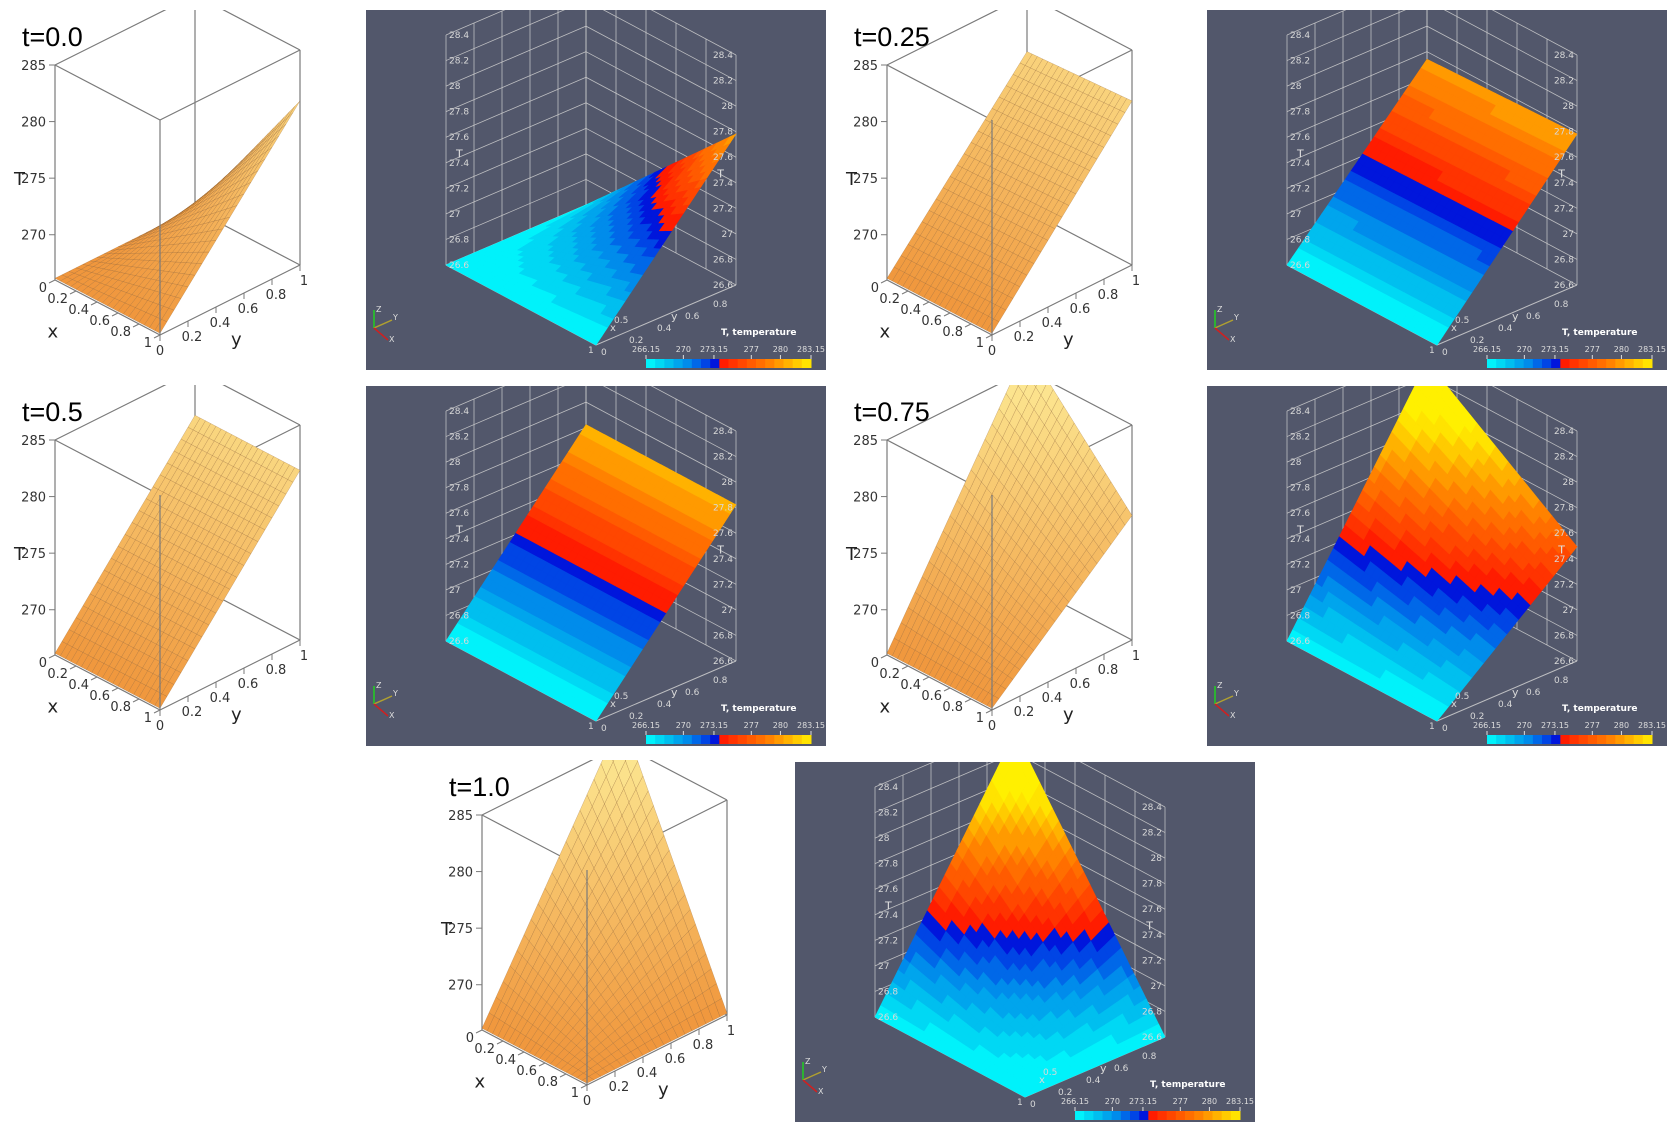 The height and width of the screenshot is (1140, 1672). I want to click on z-axis-label: T, so click(19, 554).